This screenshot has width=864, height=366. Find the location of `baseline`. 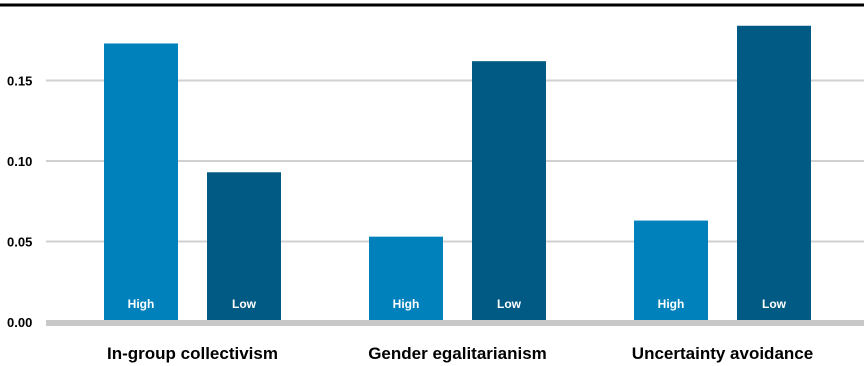

baseline is located at coordinates (455, 323).